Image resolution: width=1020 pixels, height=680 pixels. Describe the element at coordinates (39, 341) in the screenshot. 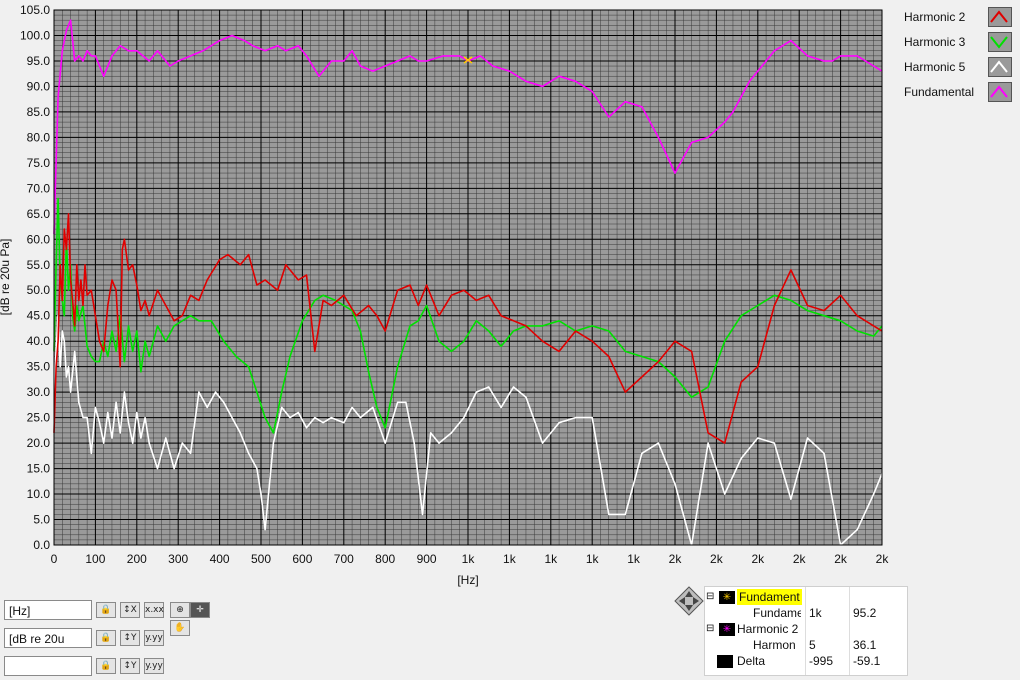

I see `y-tick-label: 40.0` at that location.